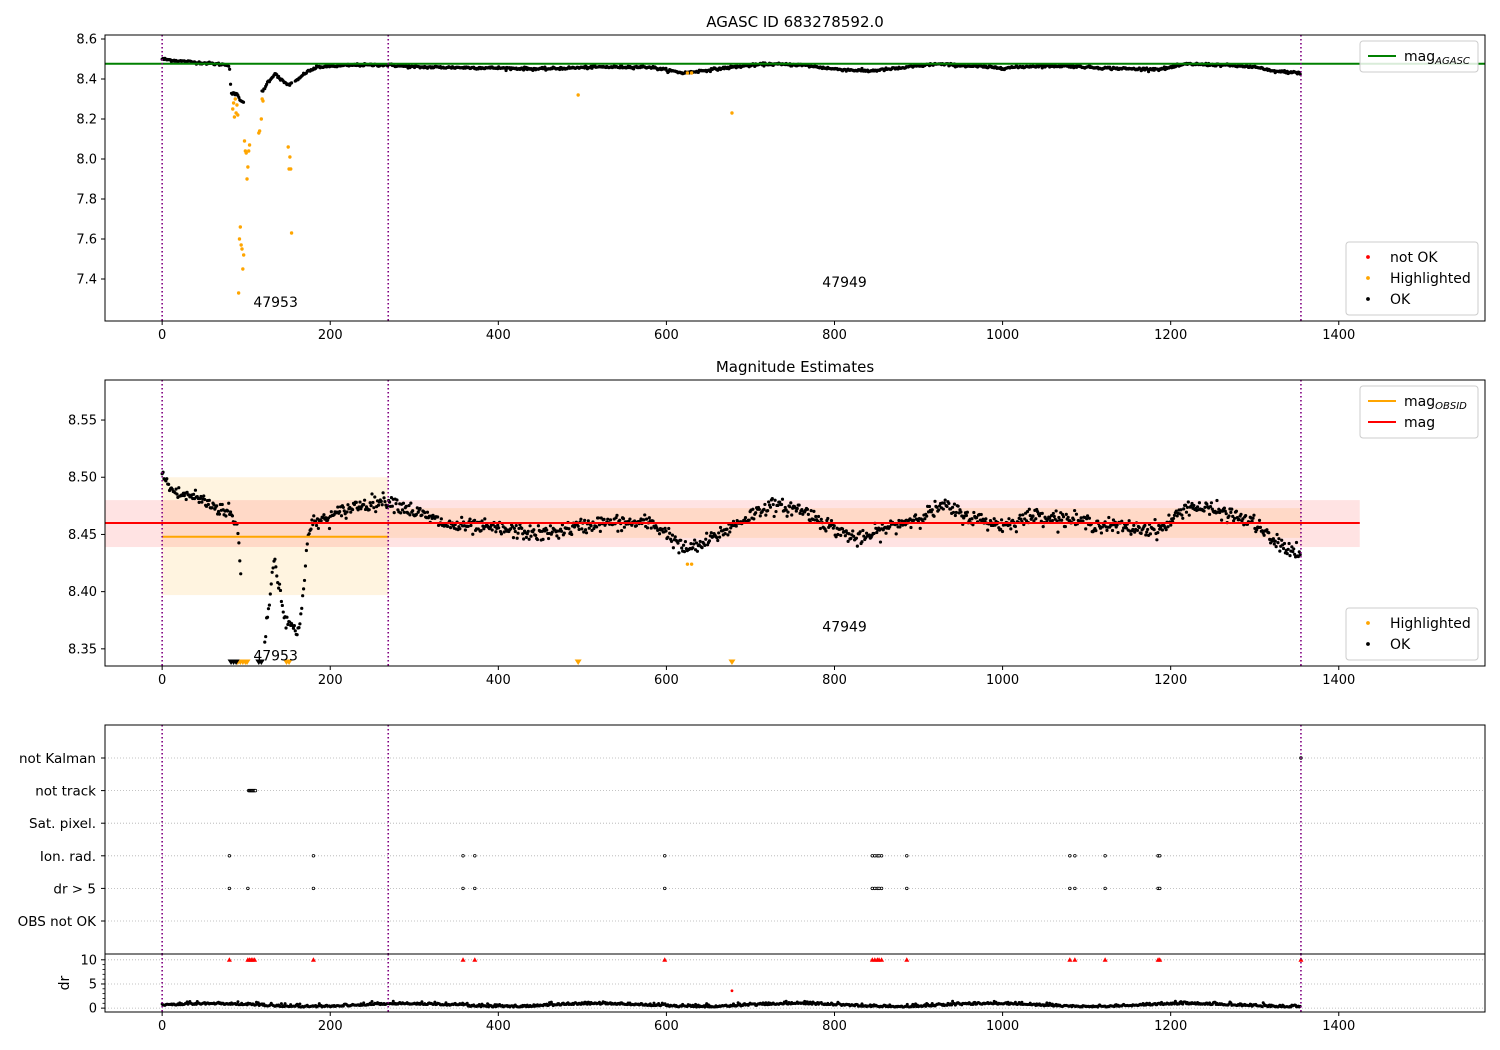 Image resolution: width=1500 pixels, height=1050 pixels. I want to click on estimates-obsid-label: 47953, so click(275, 656).